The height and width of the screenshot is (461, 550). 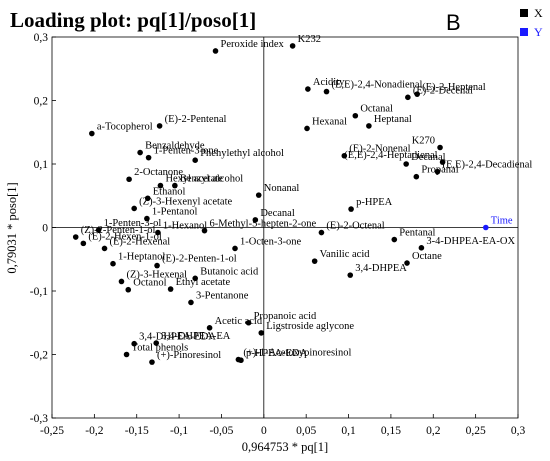 I want to click on point-label: (E)-2-Heptenal, so click(x=454, y=87).